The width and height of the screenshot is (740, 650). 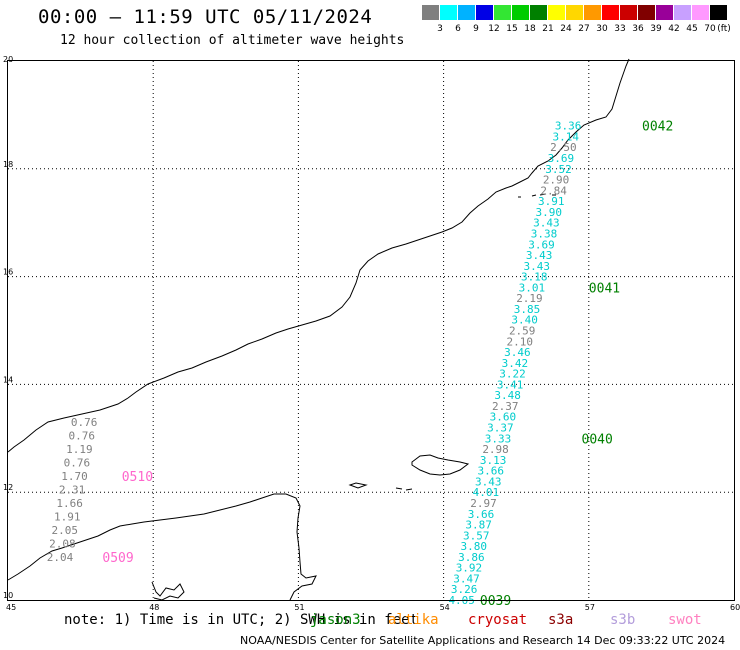 I want to click on wave-height-value: 3.90, so click(x=549, y=212).